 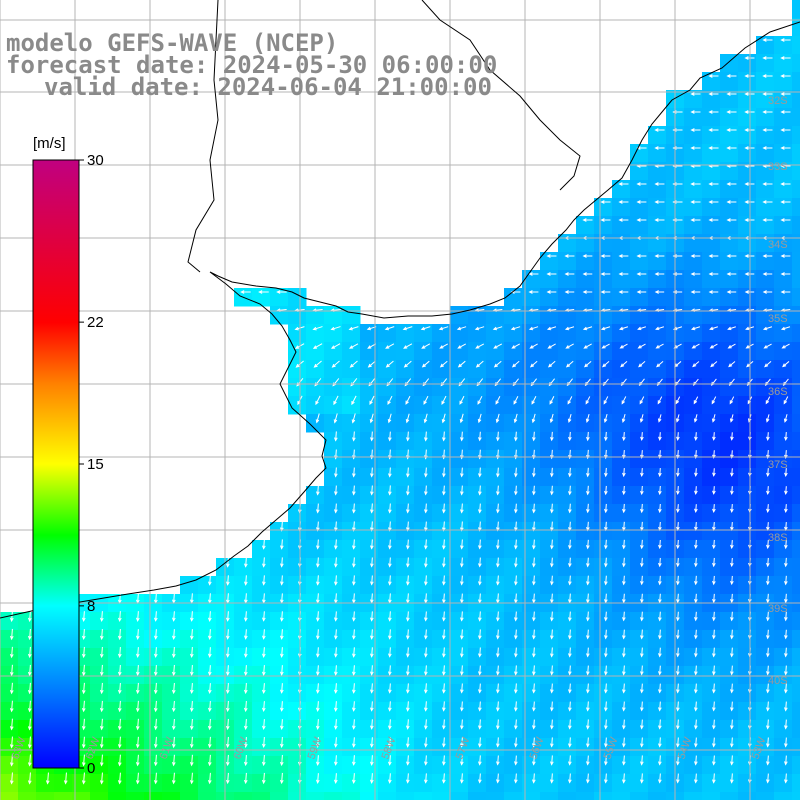 I want to click on latitude-label: 32S, so click(x=778, y=101).